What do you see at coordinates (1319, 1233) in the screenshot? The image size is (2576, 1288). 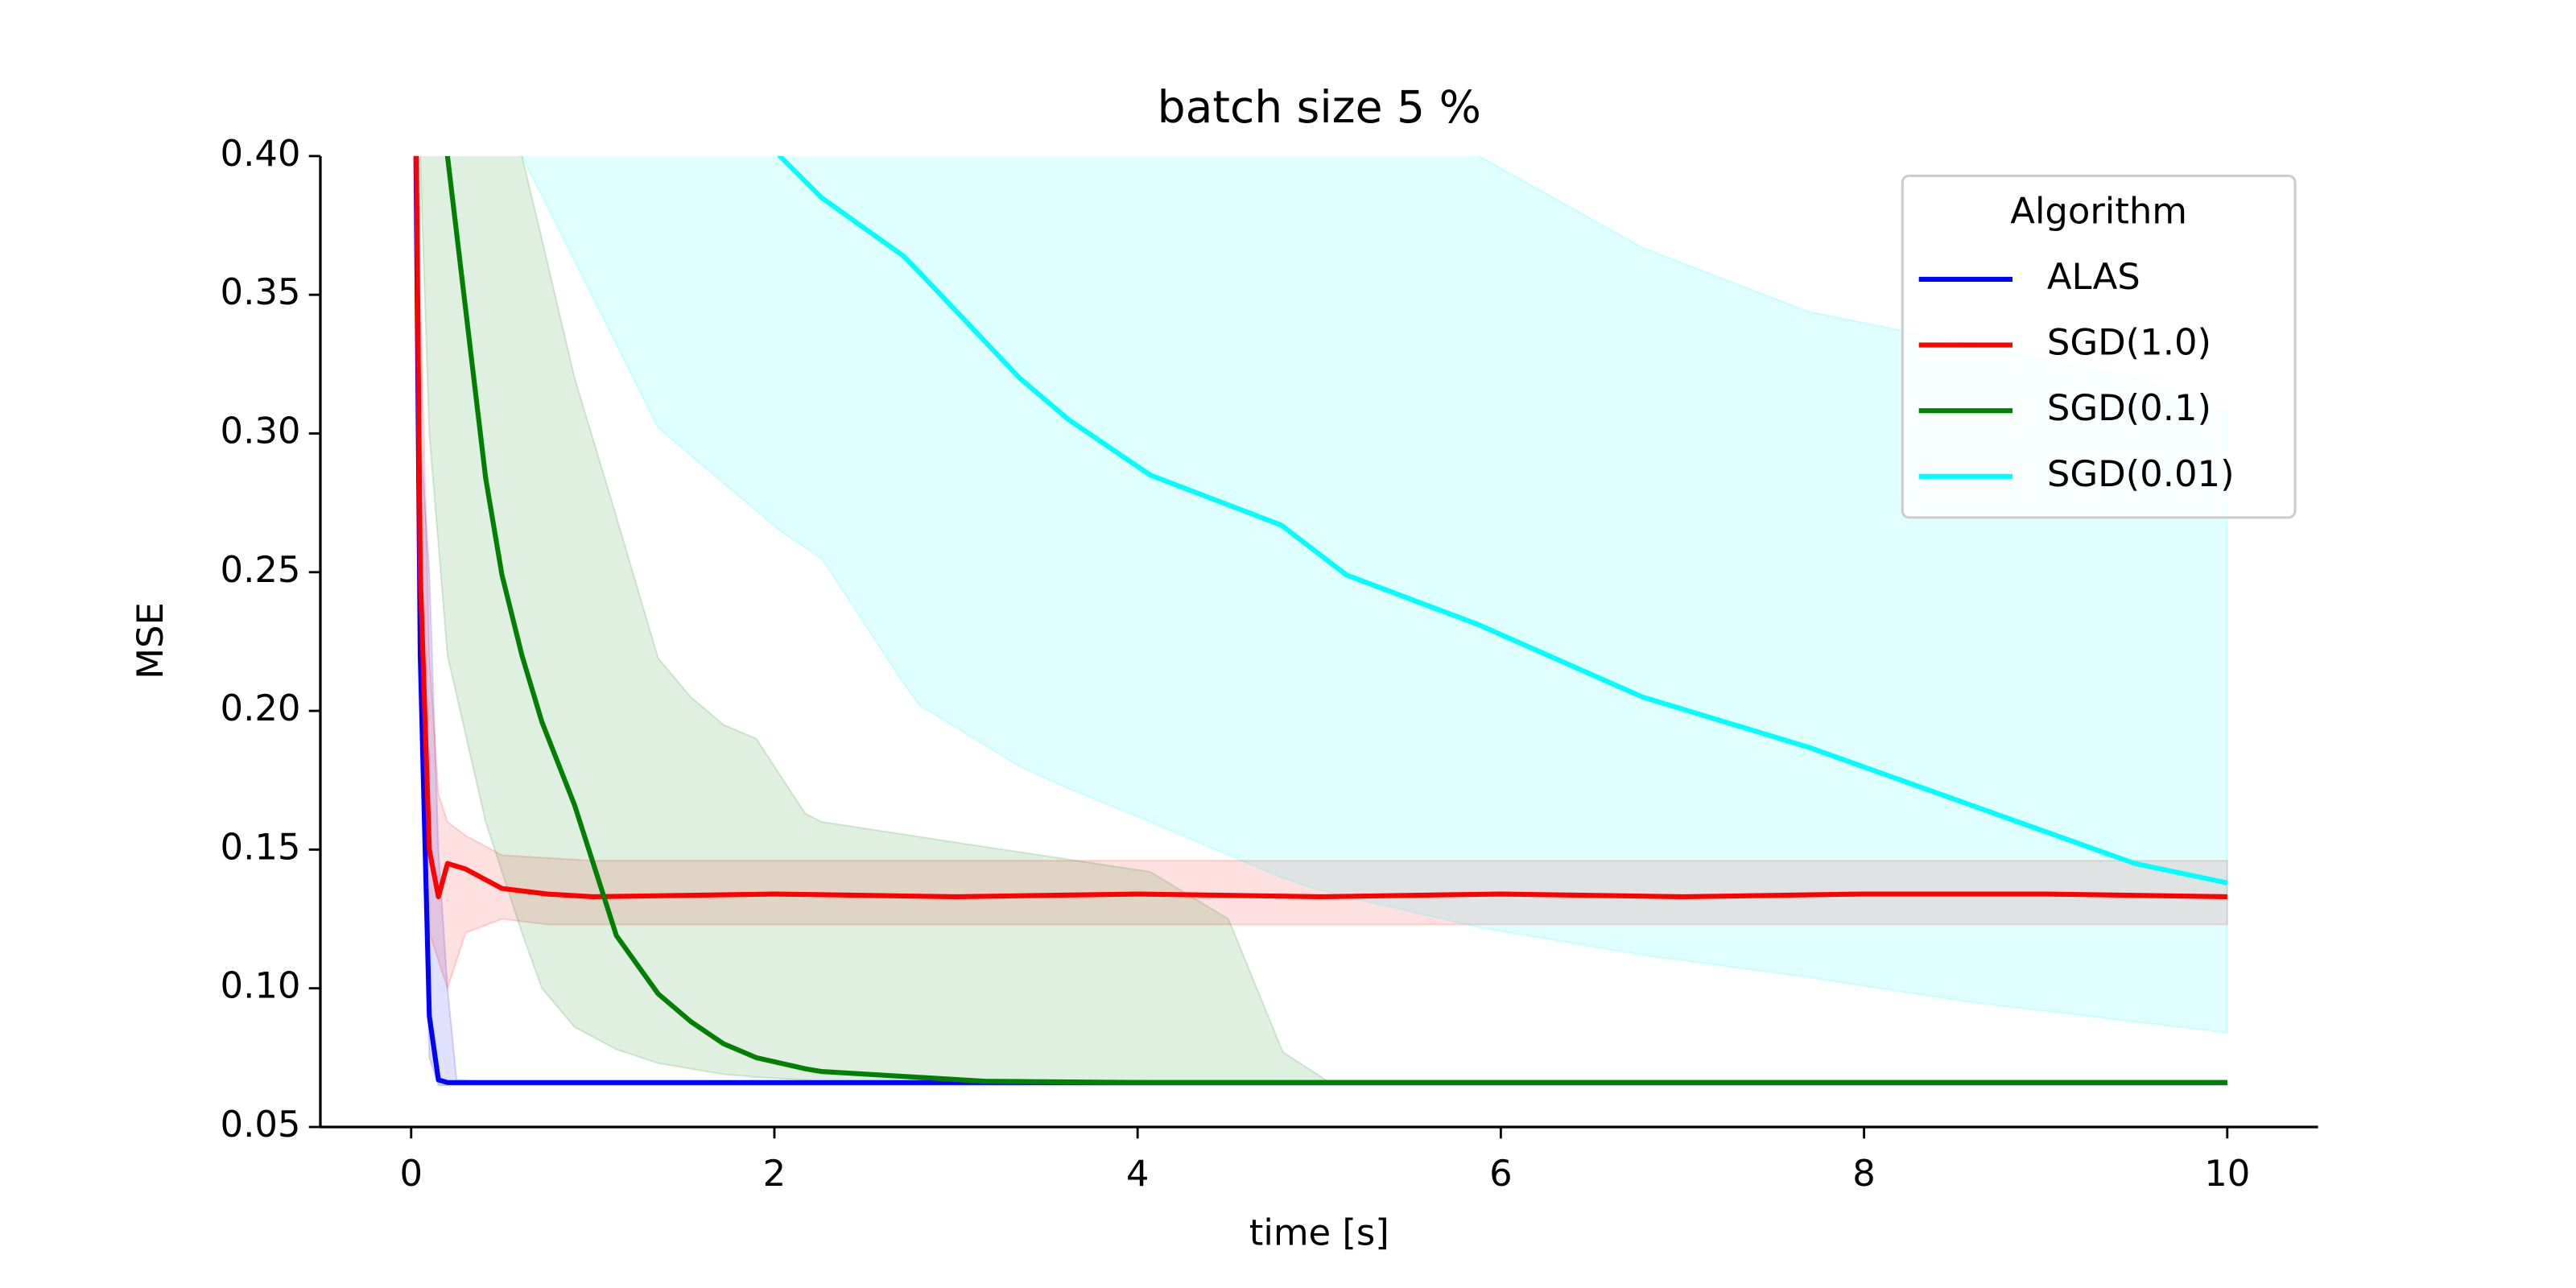 I see `x-axis-label: time [s]` at bounding box center [1319, 1233].